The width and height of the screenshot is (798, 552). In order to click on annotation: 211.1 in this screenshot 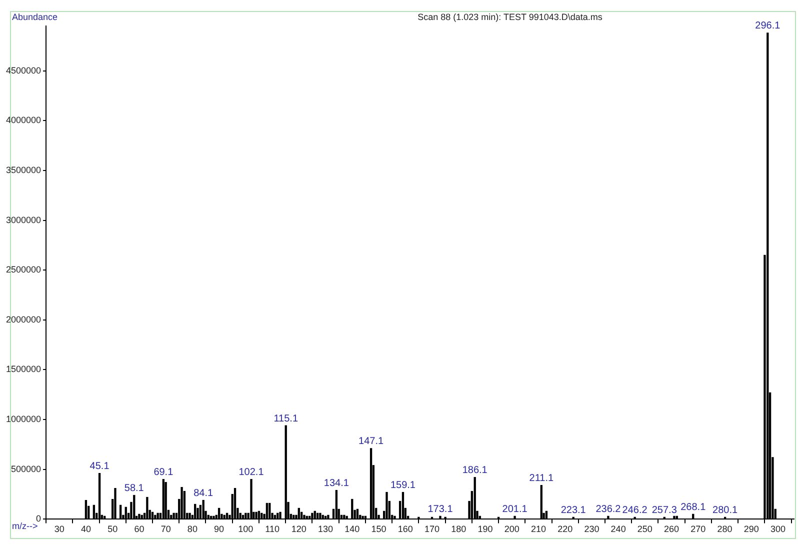, I will do `click(541, 478)`.